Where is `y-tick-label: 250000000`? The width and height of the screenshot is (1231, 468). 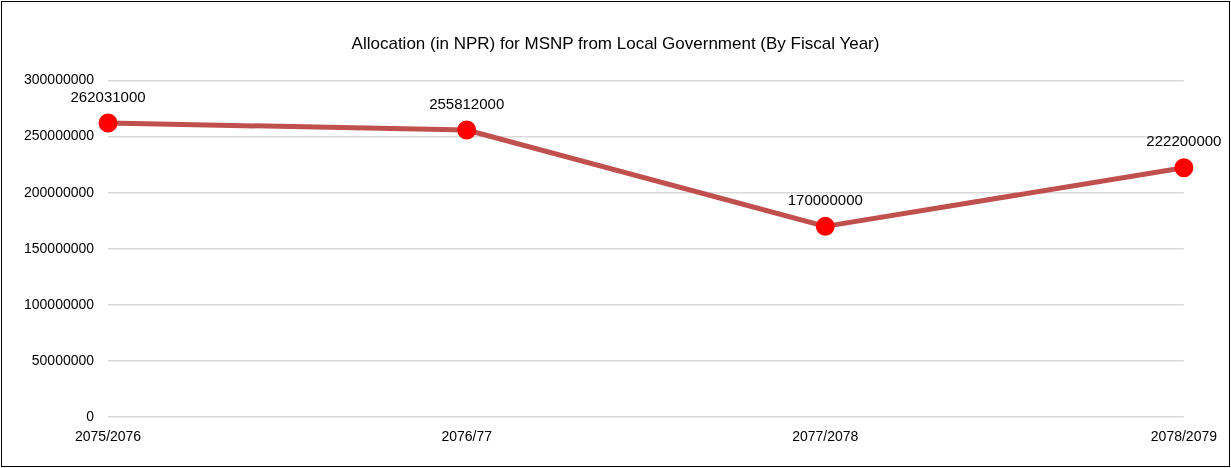 y-tick-label: 250000000 is located at coordinates (59, 135).